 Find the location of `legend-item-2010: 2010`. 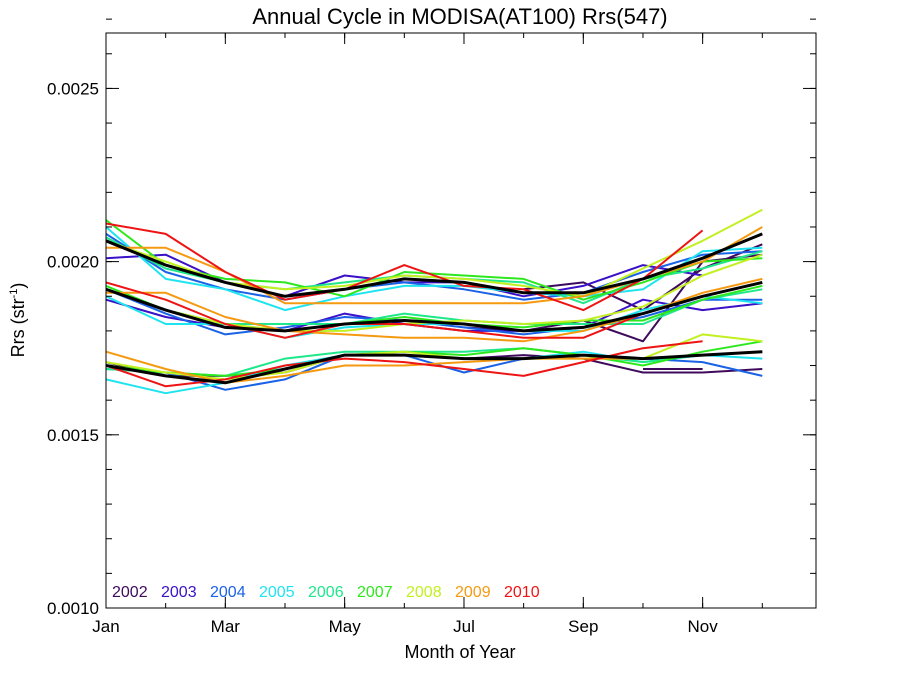

legend-item-2010: 2010 is located at coordinates (522, 592).